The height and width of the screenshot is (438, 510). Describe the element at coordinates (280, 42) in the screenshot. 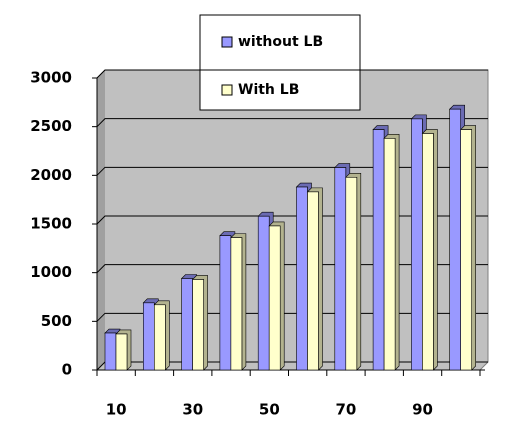

I see `legend-label: without LB` at that location.